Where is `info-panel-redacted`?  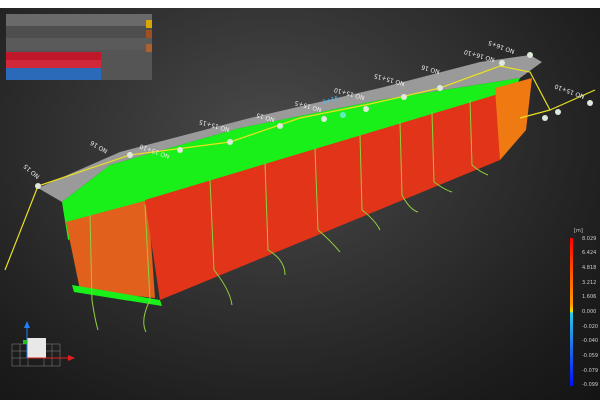 info-panel-redacted is located at coordinates (79, 47).